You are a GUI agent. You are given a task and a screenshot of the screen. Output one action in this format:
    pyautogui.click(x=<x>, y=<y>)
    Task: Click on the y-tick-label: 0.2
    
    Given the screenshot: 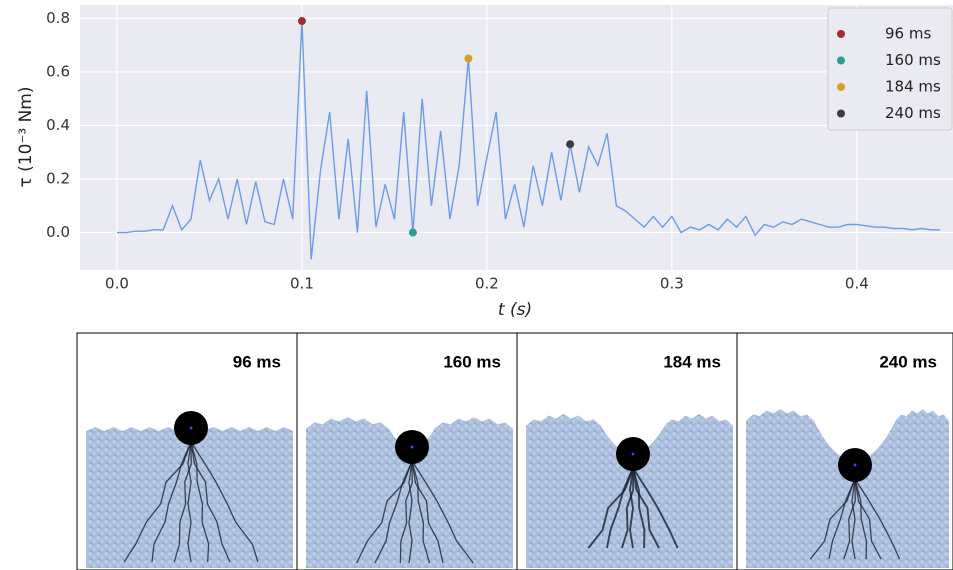 What is the action you would take?
    pyautogui.click(x=58, y=178)
    